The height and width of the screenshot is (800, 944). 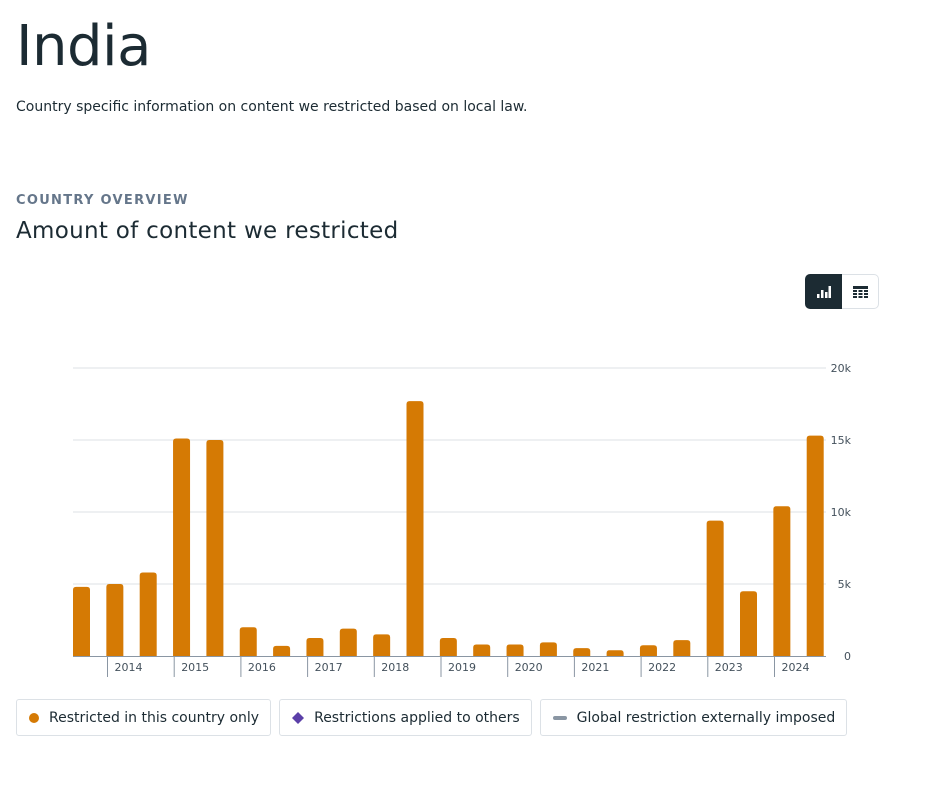 I want to click on x-tick-label: 2019, so click(x=462, y=667).